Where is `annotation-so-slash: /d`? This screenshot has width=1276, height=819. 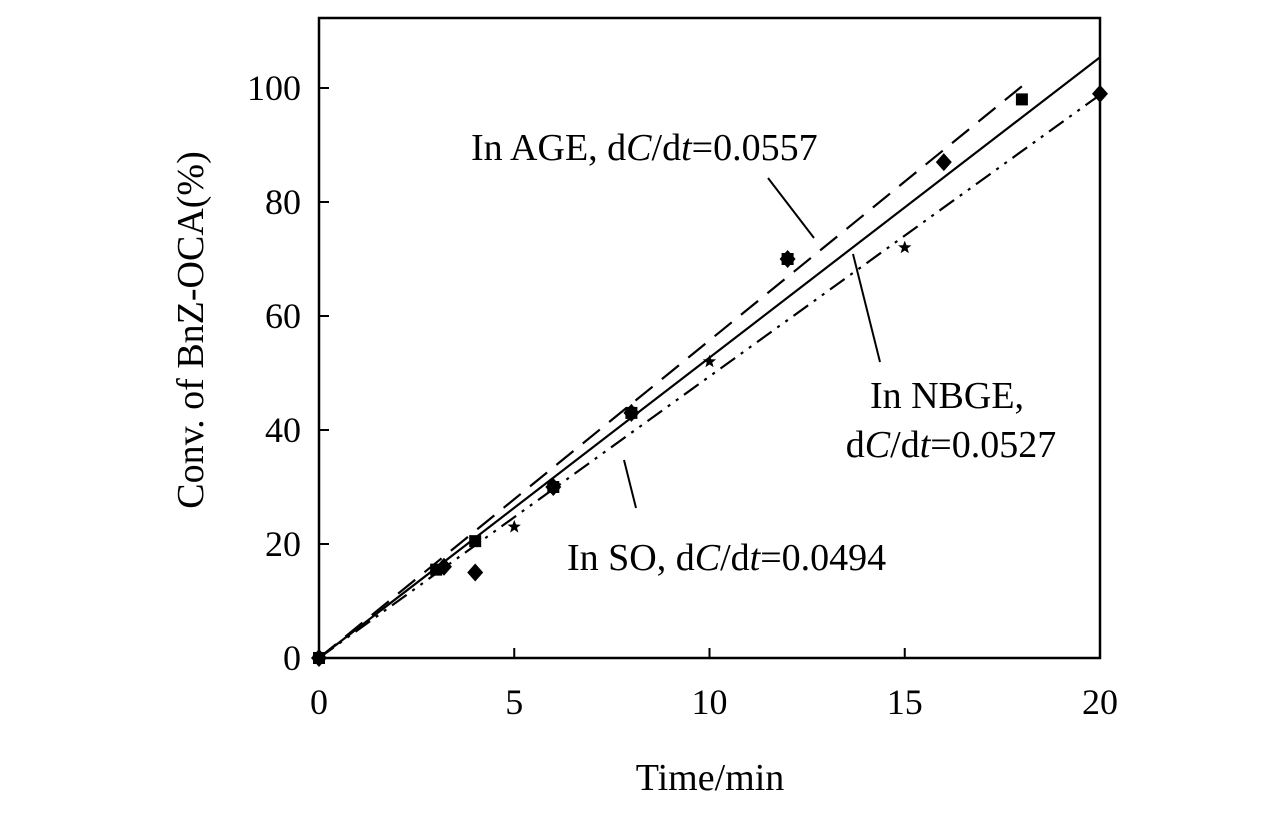
annotation-so-slash: /d is located at coordinates (735, 558).